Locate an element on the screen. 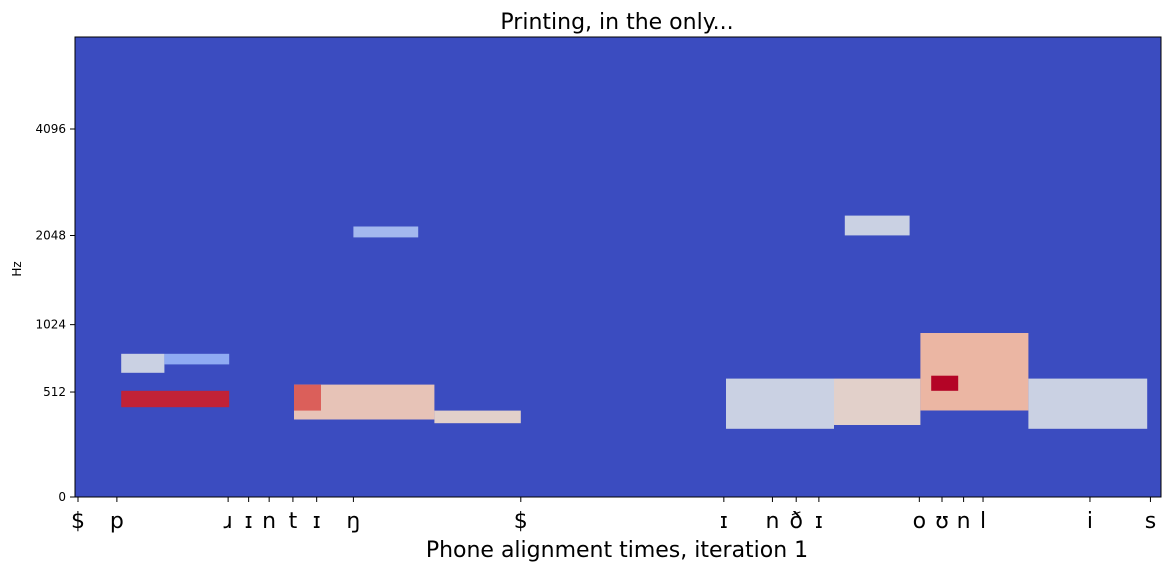 This screenshot has width=1172, height=572. y-tick-label: 1024 is located at coordinates (50, 325).